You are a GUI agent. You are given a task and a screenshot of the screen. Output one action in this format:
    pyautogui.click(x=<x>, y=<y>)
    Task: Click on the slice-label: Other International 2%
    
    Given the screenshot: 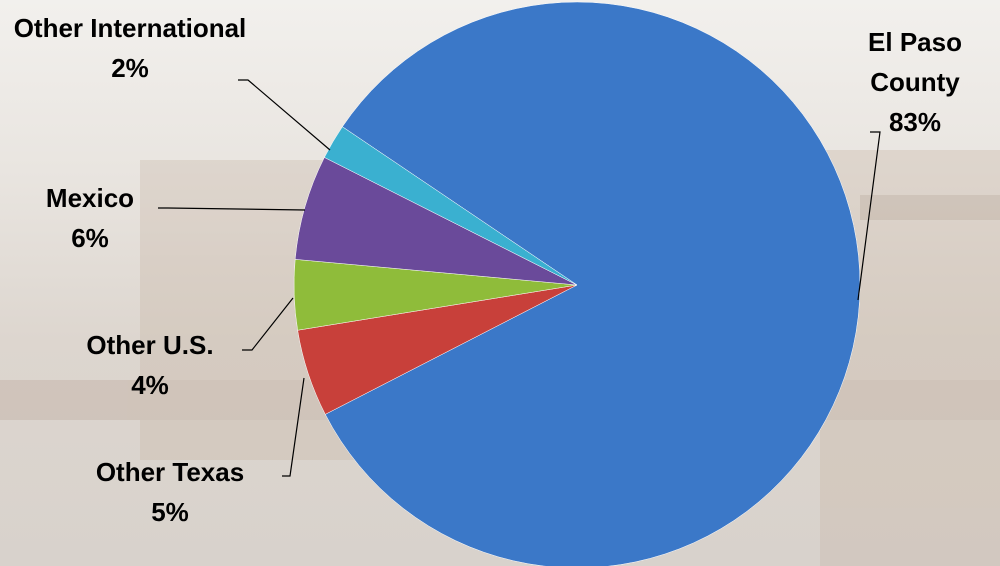 What is the action you would take?
    pyautogui.click(x=130, y=48)
    